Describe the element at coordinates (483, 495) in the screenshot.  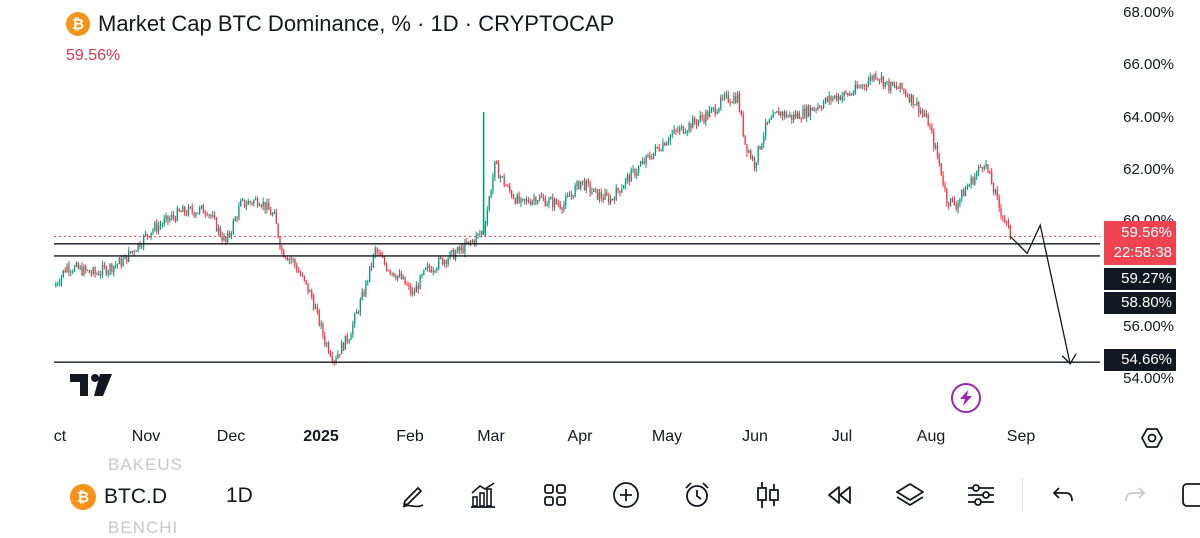
I see `indicators-icon` at that location.